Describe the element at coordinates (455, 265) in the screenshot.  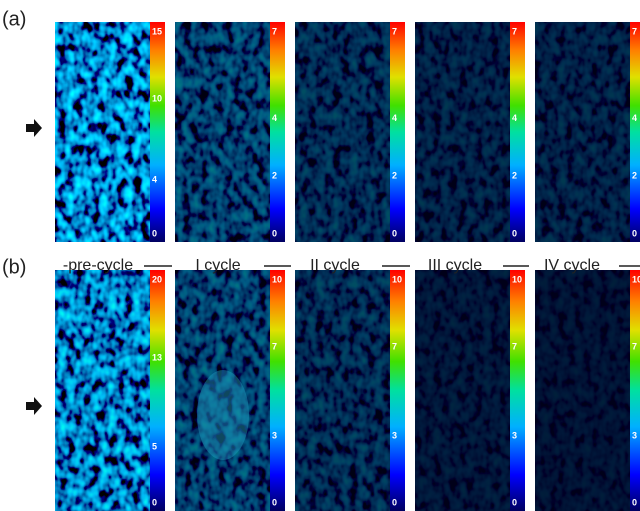
I see `cycle-label: III cycle` at that location.